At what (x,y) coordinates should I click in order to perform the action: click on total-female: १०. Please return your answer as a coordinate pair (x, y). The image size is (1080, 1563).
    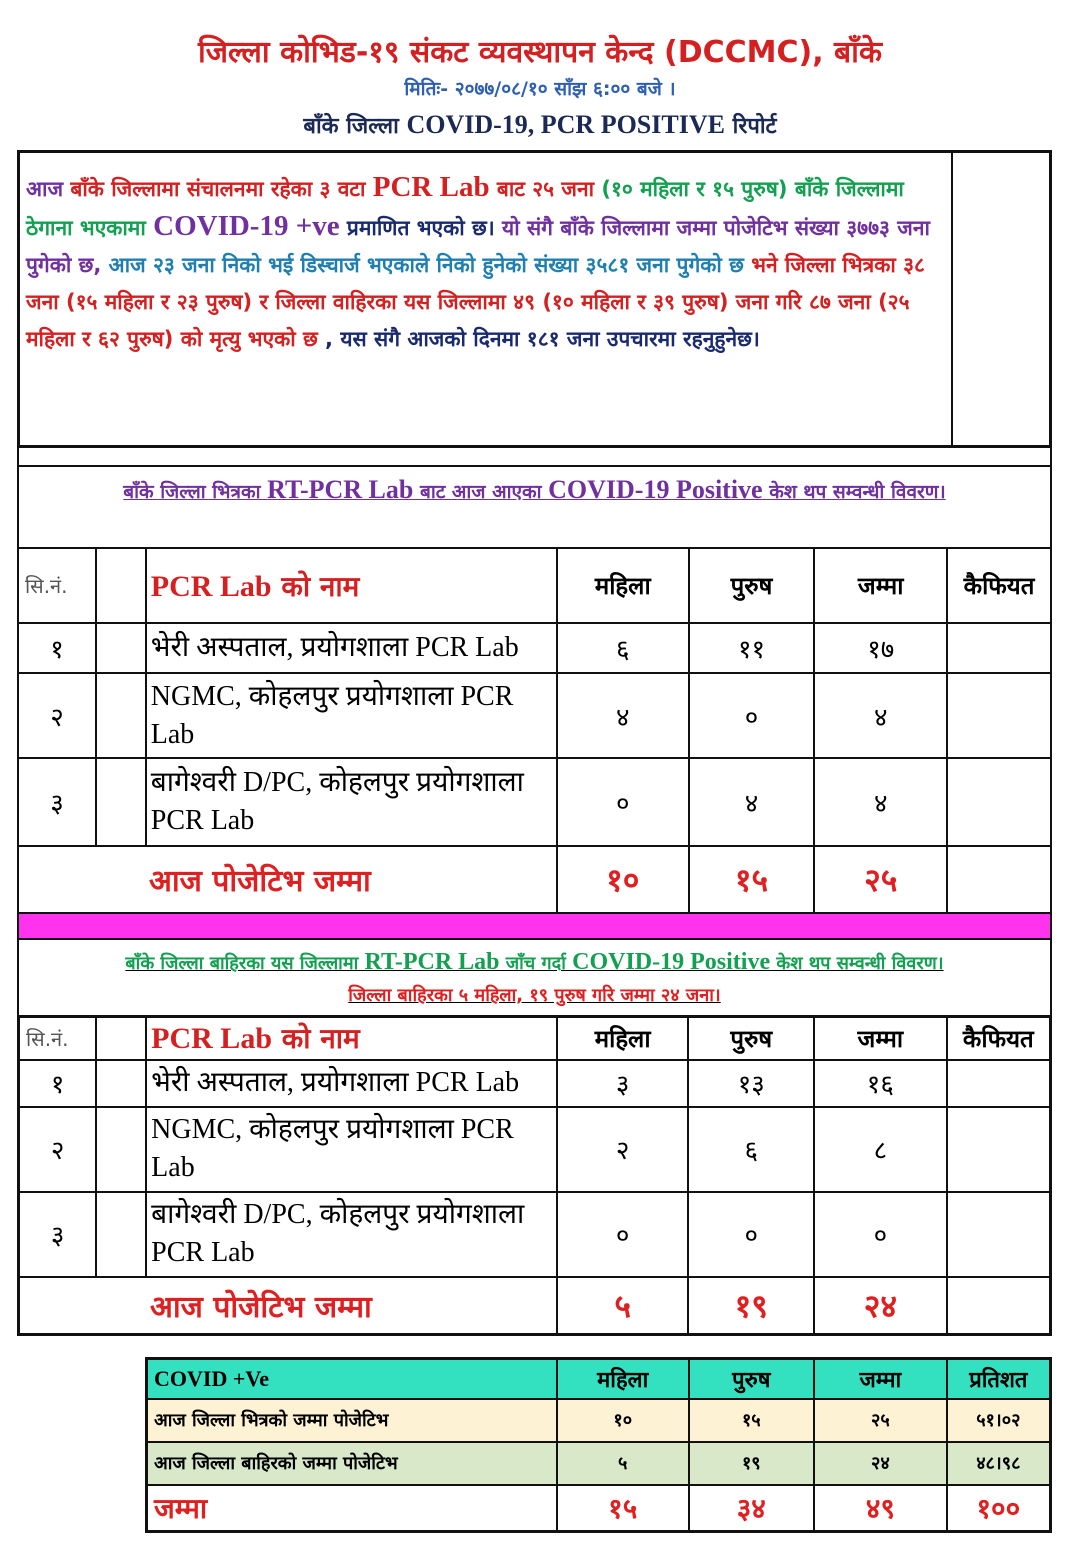
    Looking at the image, I should click on (622, 879).